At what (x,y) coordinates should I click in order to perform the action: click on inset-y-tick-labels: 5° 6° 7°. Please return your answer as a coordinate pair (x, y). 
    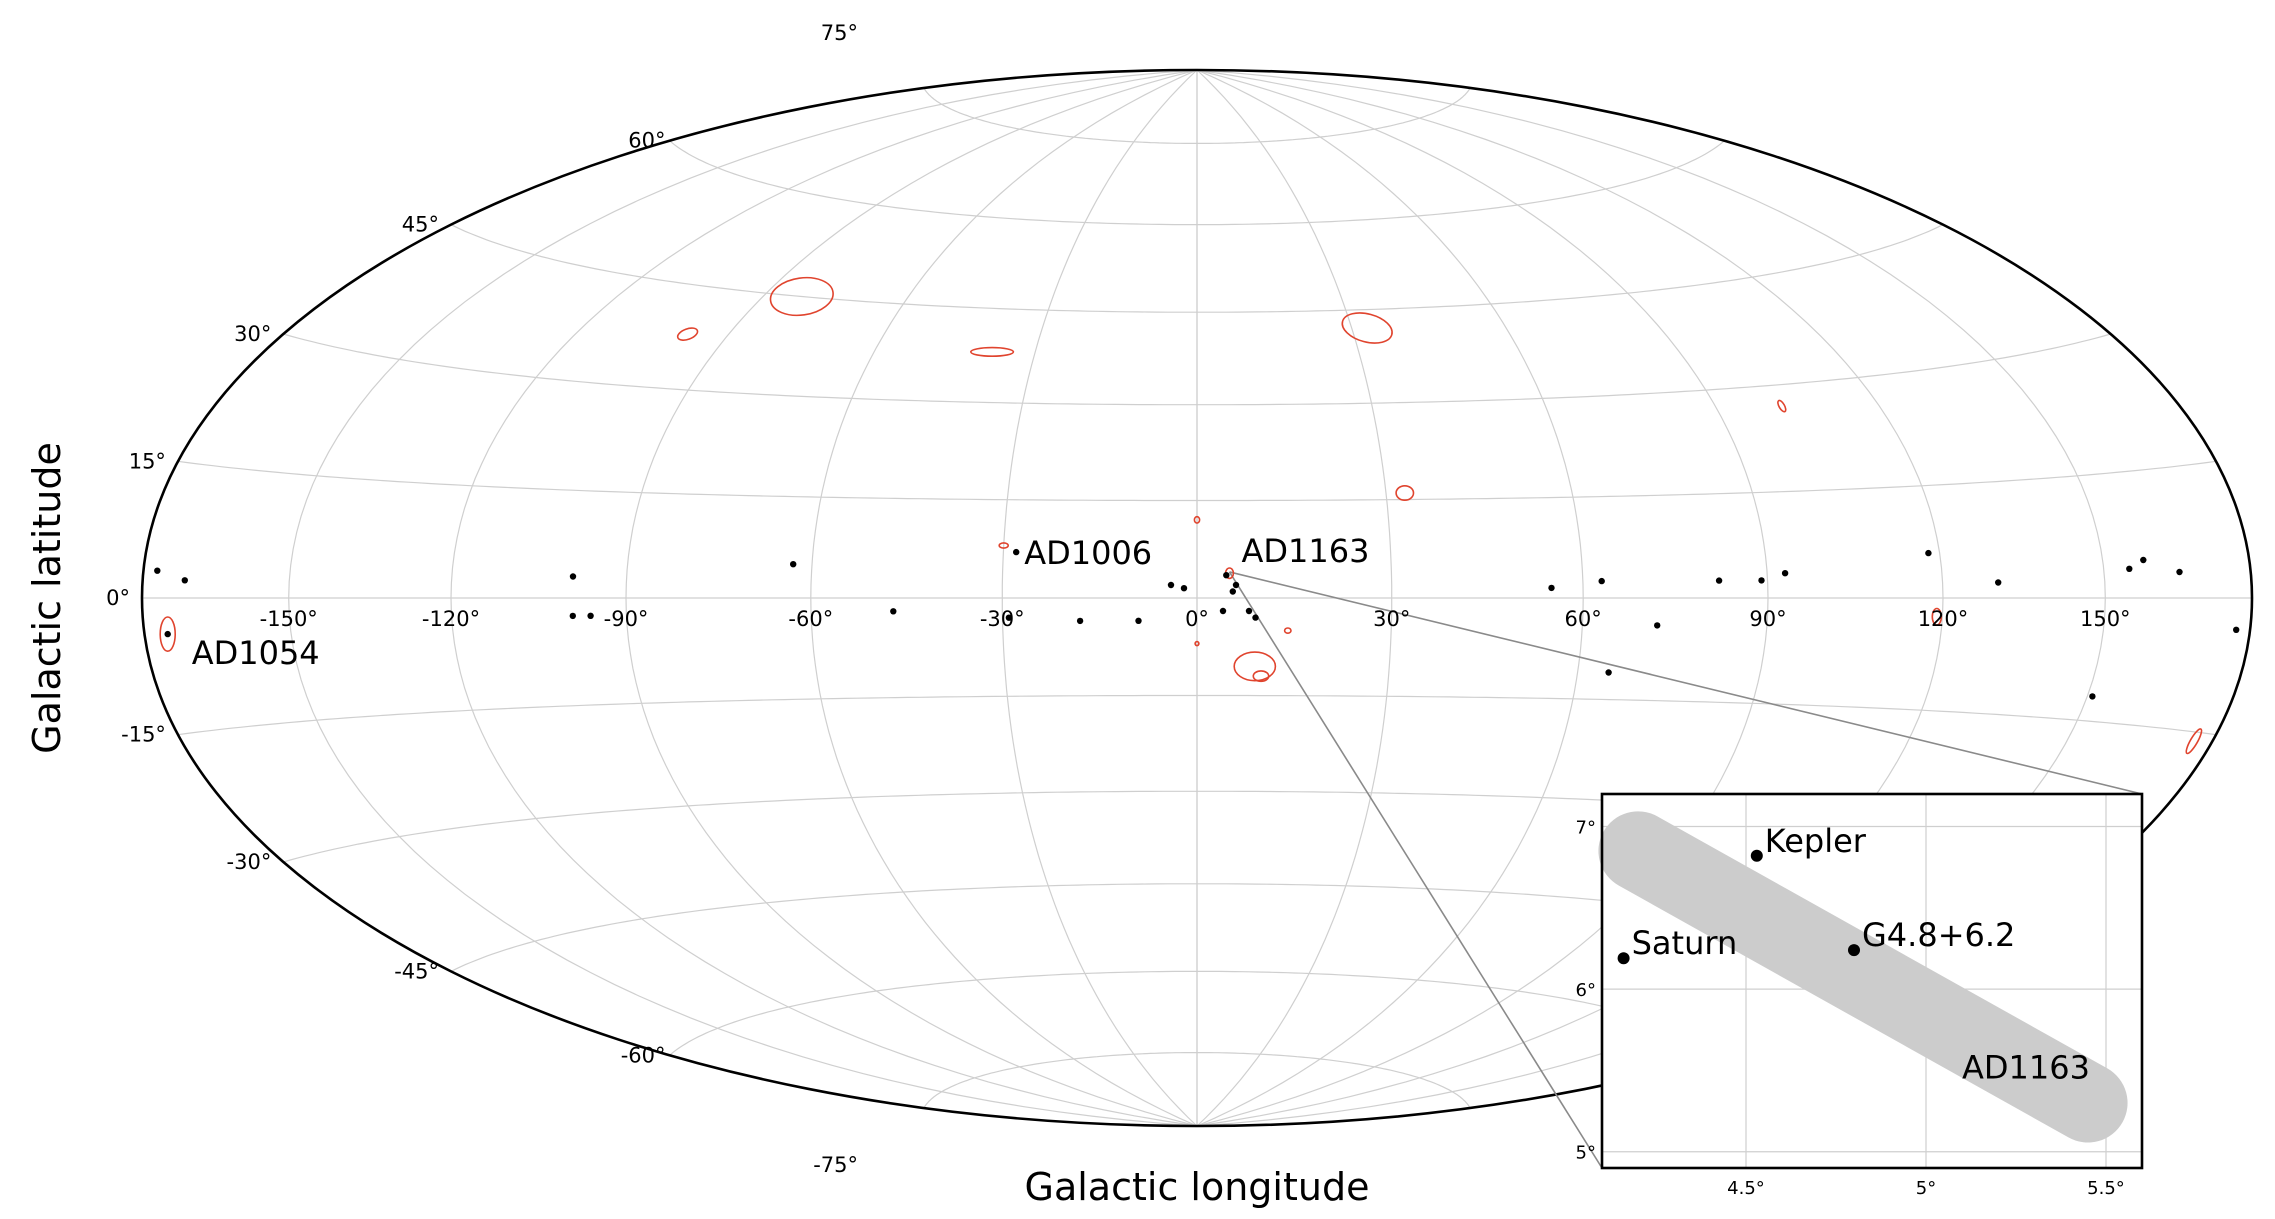
    Looking at the image, I should click on (1586, 991).